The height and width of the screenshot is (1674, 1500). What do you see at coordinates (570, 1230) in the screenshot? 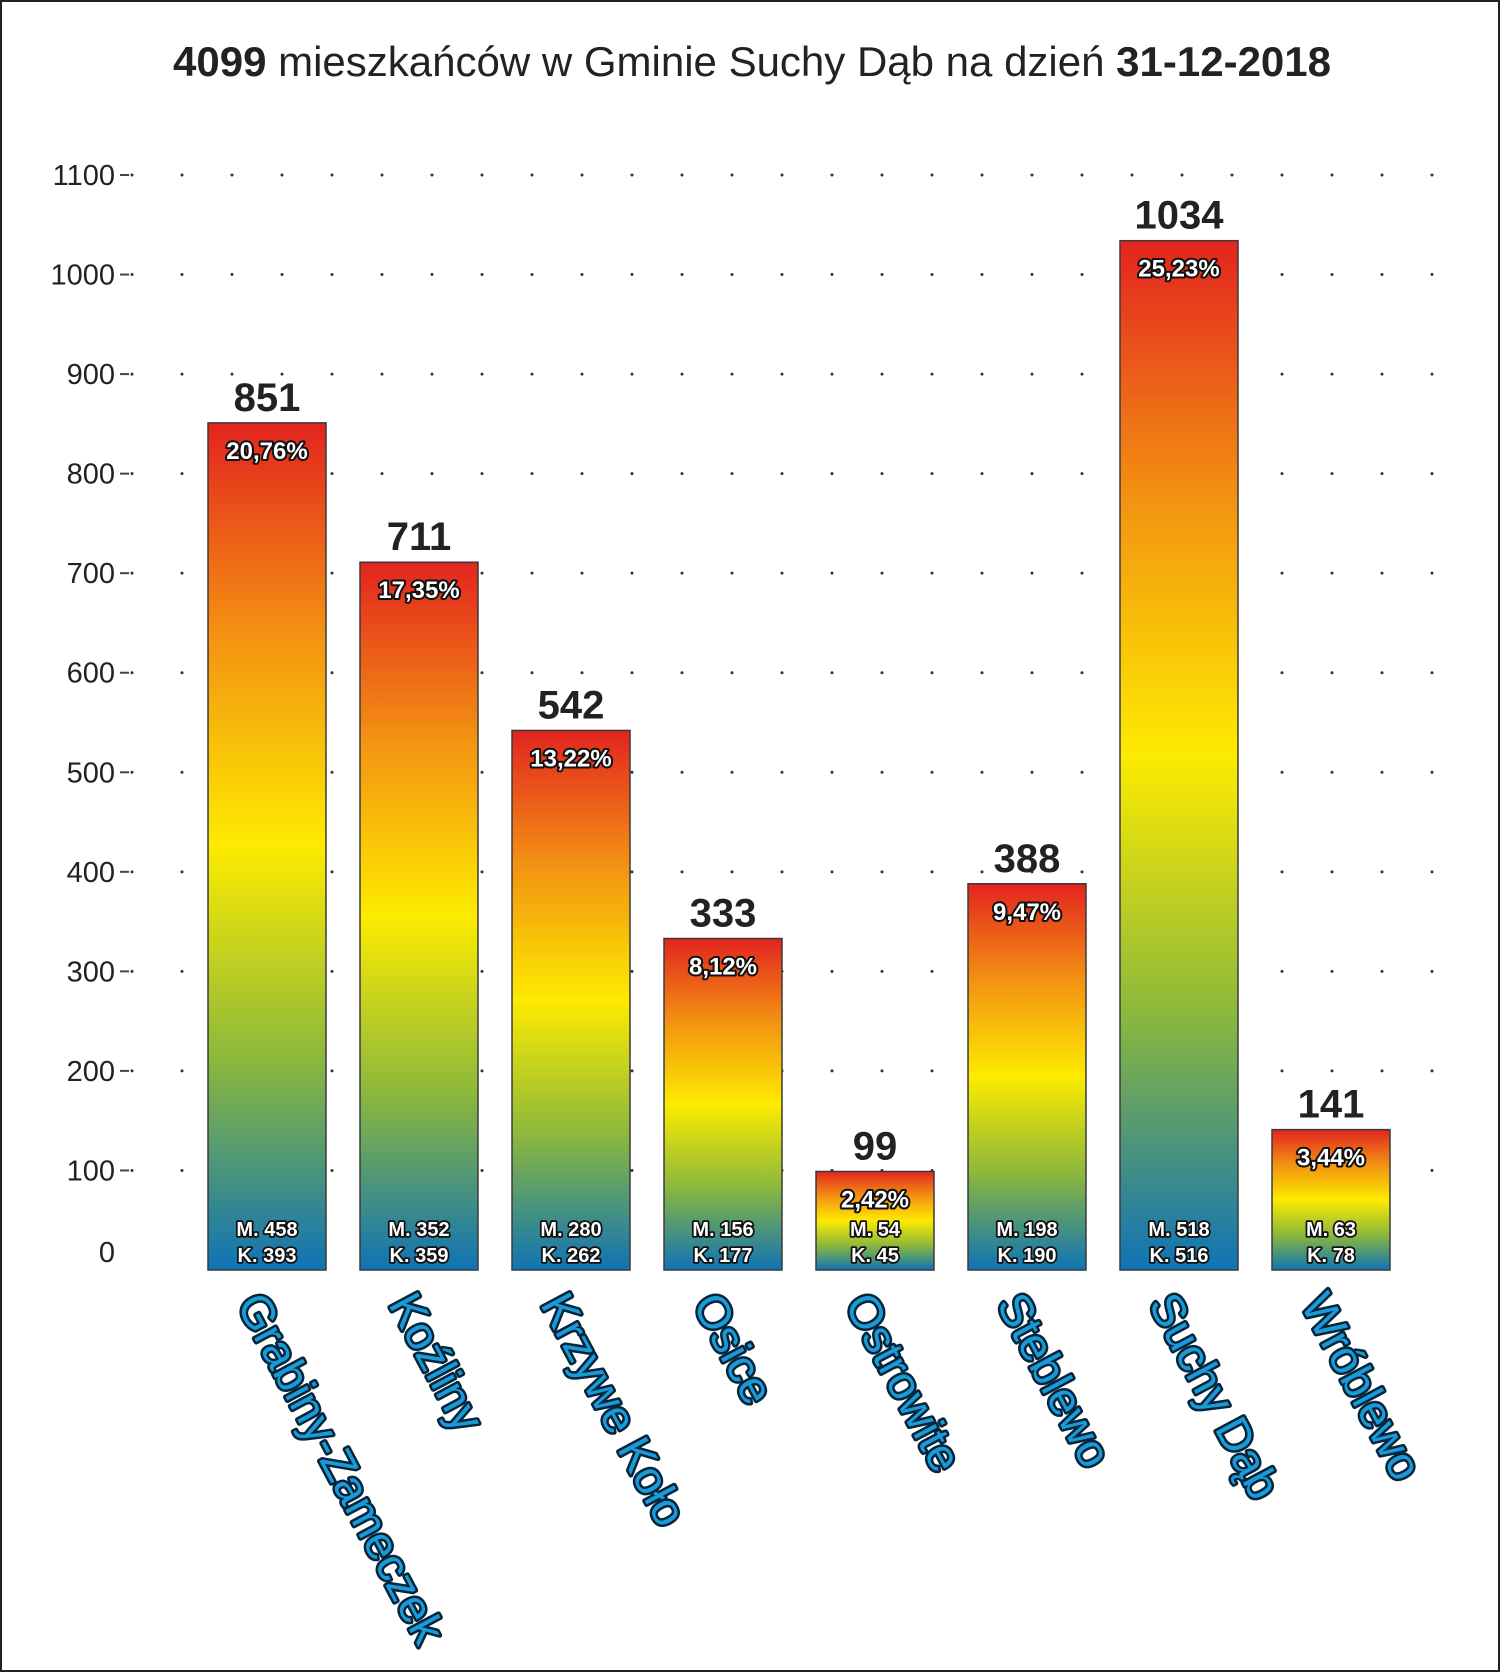
I see `bar-men-label: M. 280` at bounding box center [570, 1230].